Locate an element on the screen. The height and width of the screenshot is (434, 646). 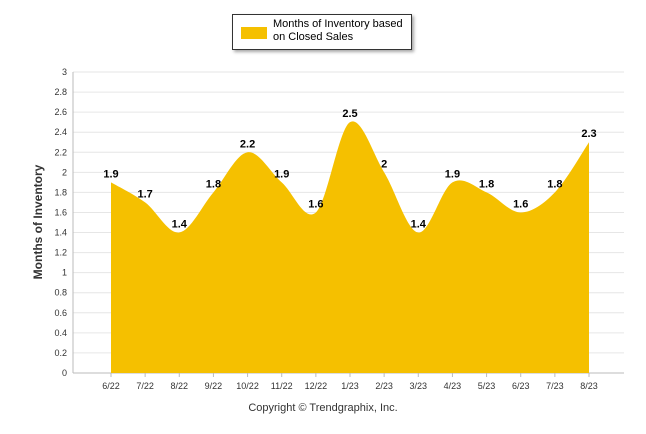
x-tick-label: 1/23 is located at coordinates (350, 386).